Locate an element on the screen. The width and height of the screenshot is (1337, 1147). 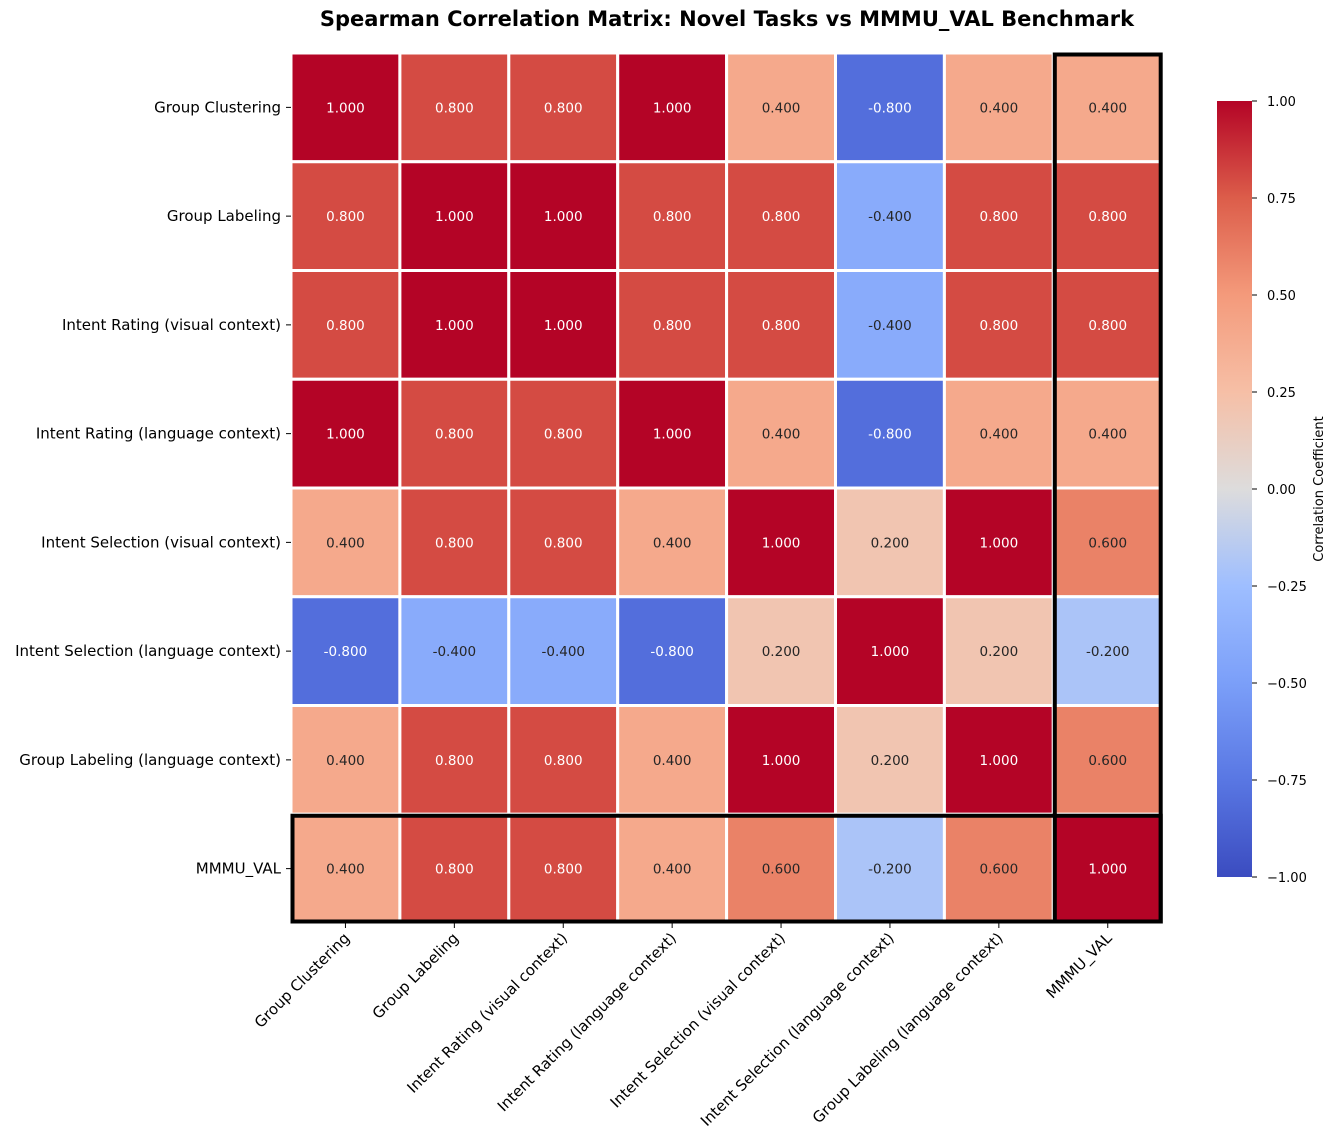
colorbar-tick-label: −0.50 is located at coordinates (1287, 684).